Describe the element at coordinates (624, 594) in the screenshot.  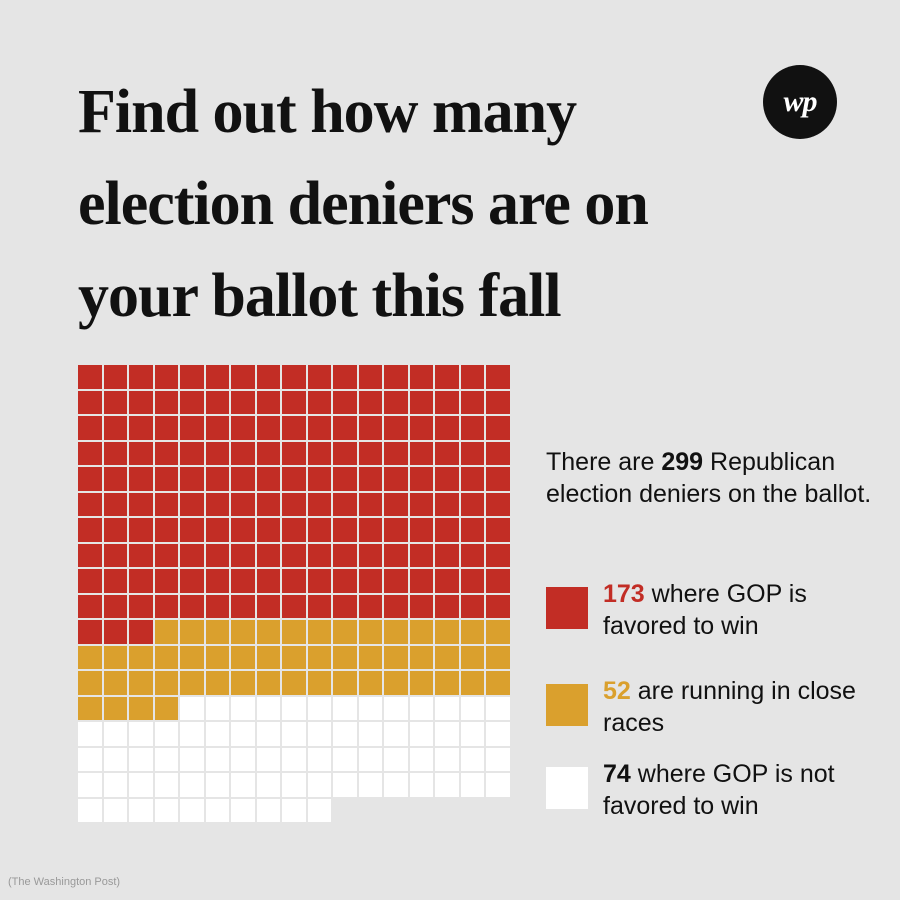
I see `legend-value-favored: 173` at that location.